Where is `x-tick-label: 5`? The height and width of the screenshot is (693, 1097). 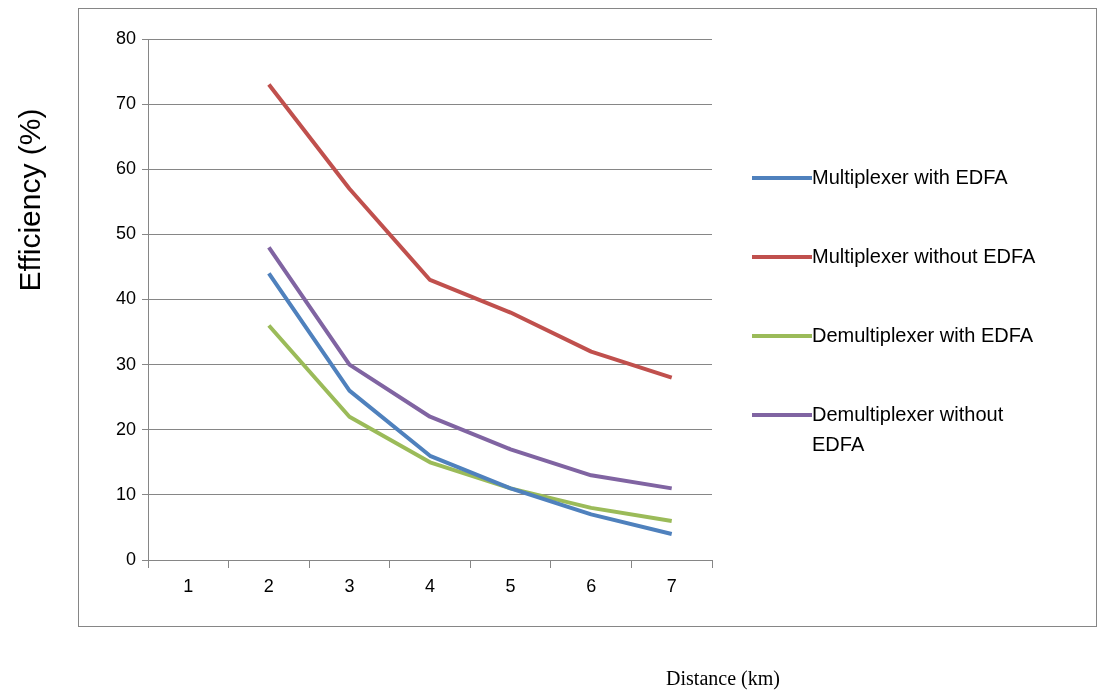
x-tick-label: 5 is located at coordinates (510, 585).